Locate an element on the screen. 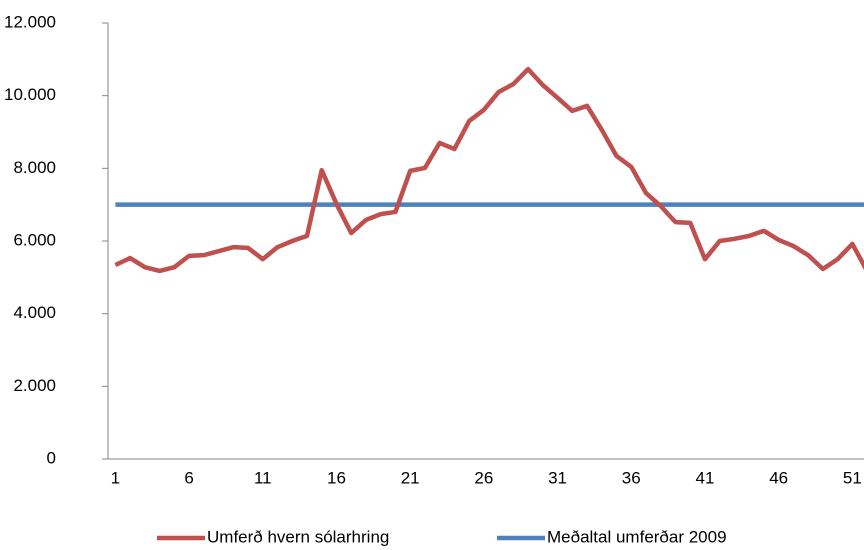  x-tick-label: 36 is located at coordinates (631, 477).